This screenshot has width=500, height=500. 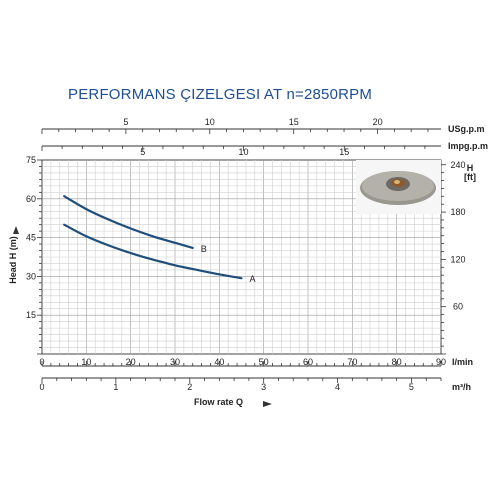 What do you see at coordinates (264, 362) in the screenshot?
I see `lmin-tick-label: 50` at bounding box center [264, 362].